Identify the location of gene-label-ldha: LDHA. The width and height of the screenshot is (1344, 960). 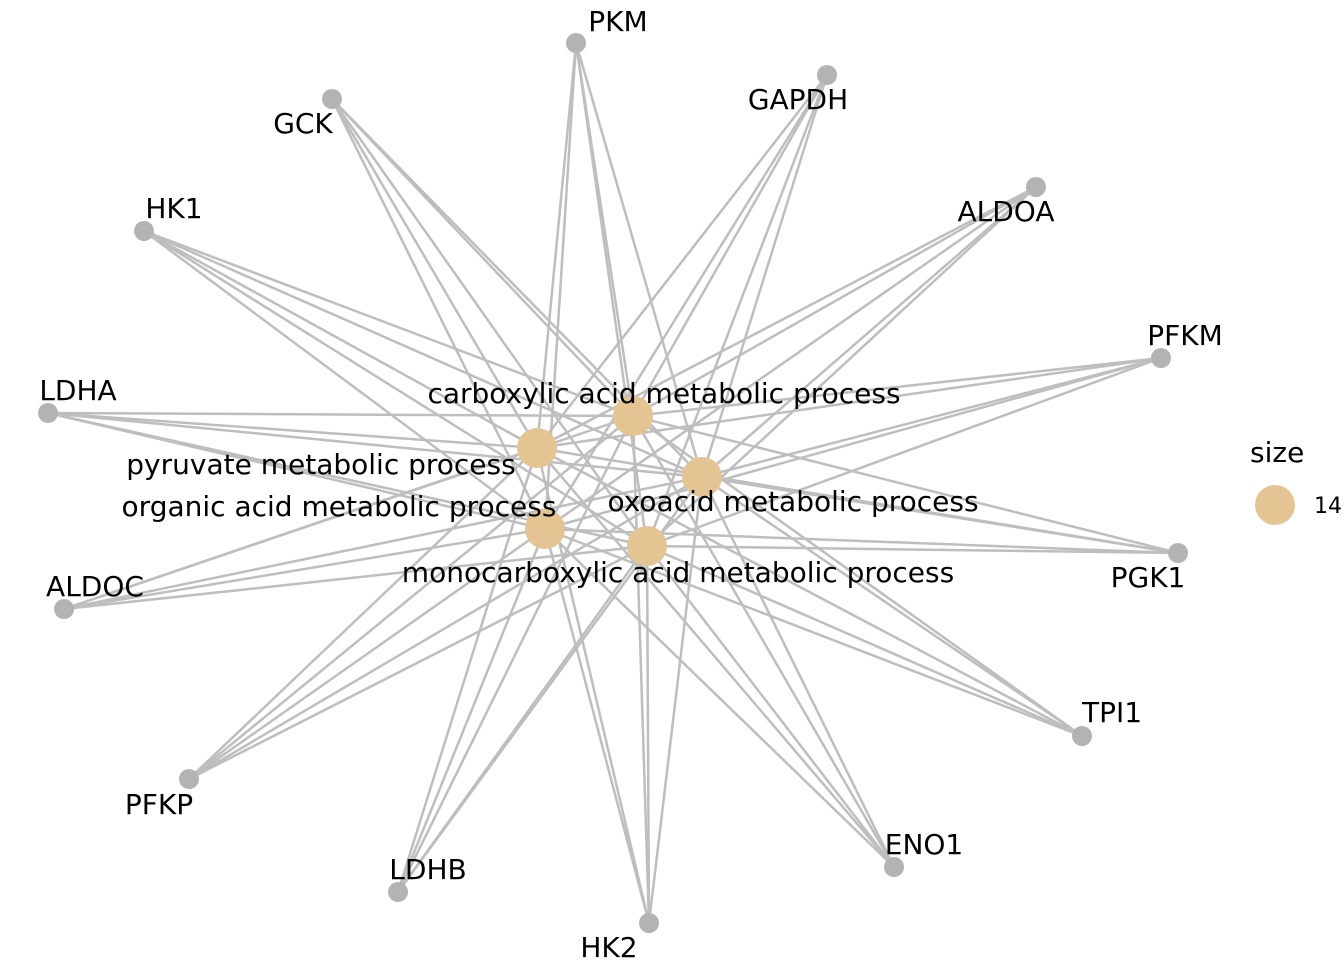
(77, 390).